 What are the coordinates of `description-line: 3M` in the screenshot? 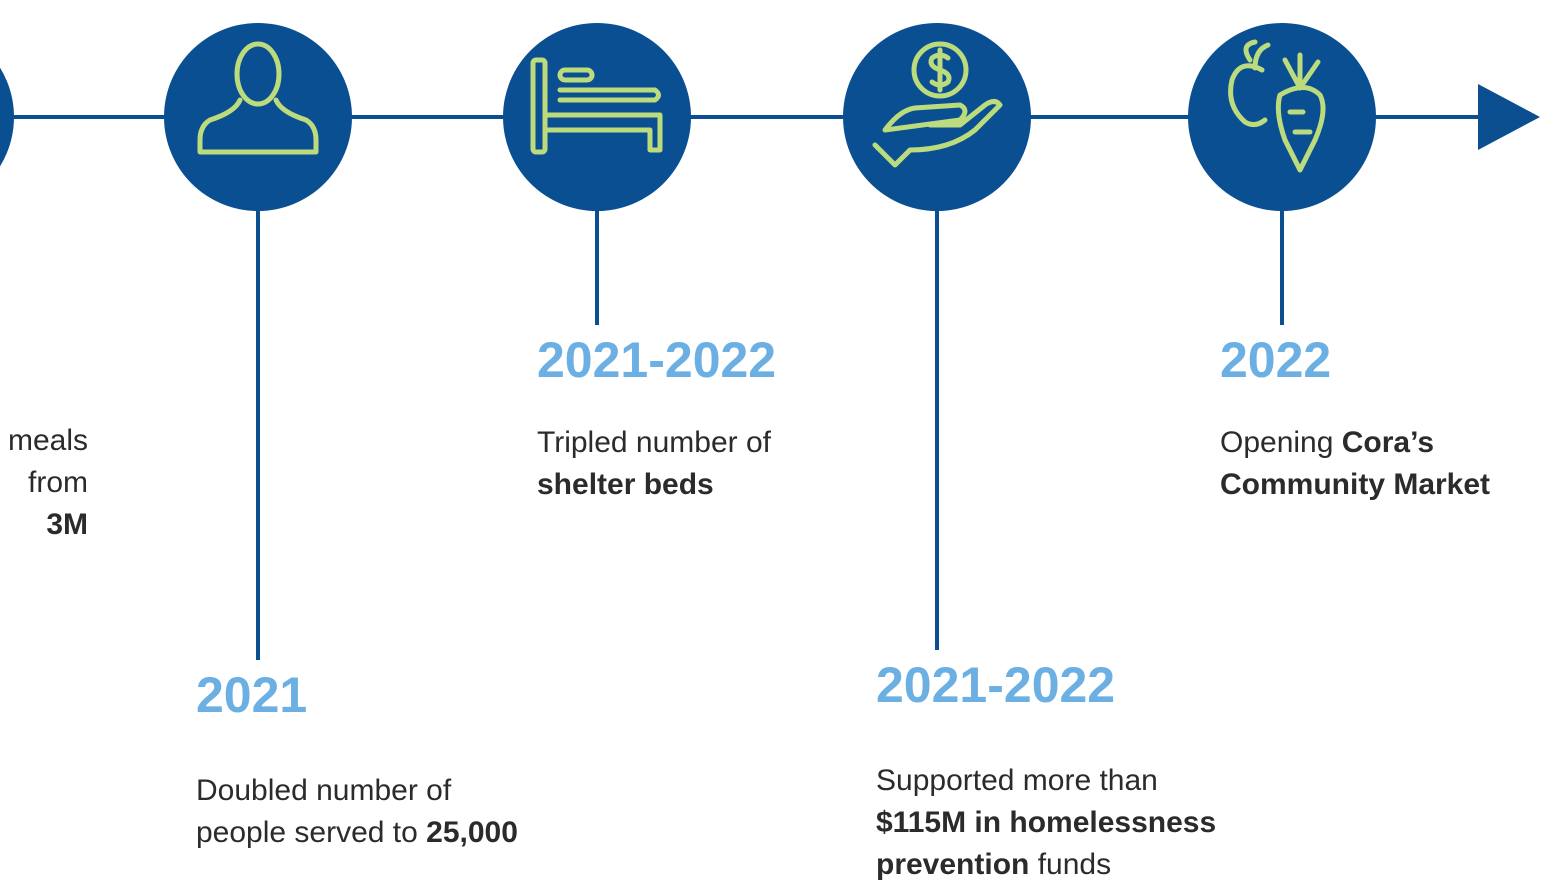 It's located at (67, 524).